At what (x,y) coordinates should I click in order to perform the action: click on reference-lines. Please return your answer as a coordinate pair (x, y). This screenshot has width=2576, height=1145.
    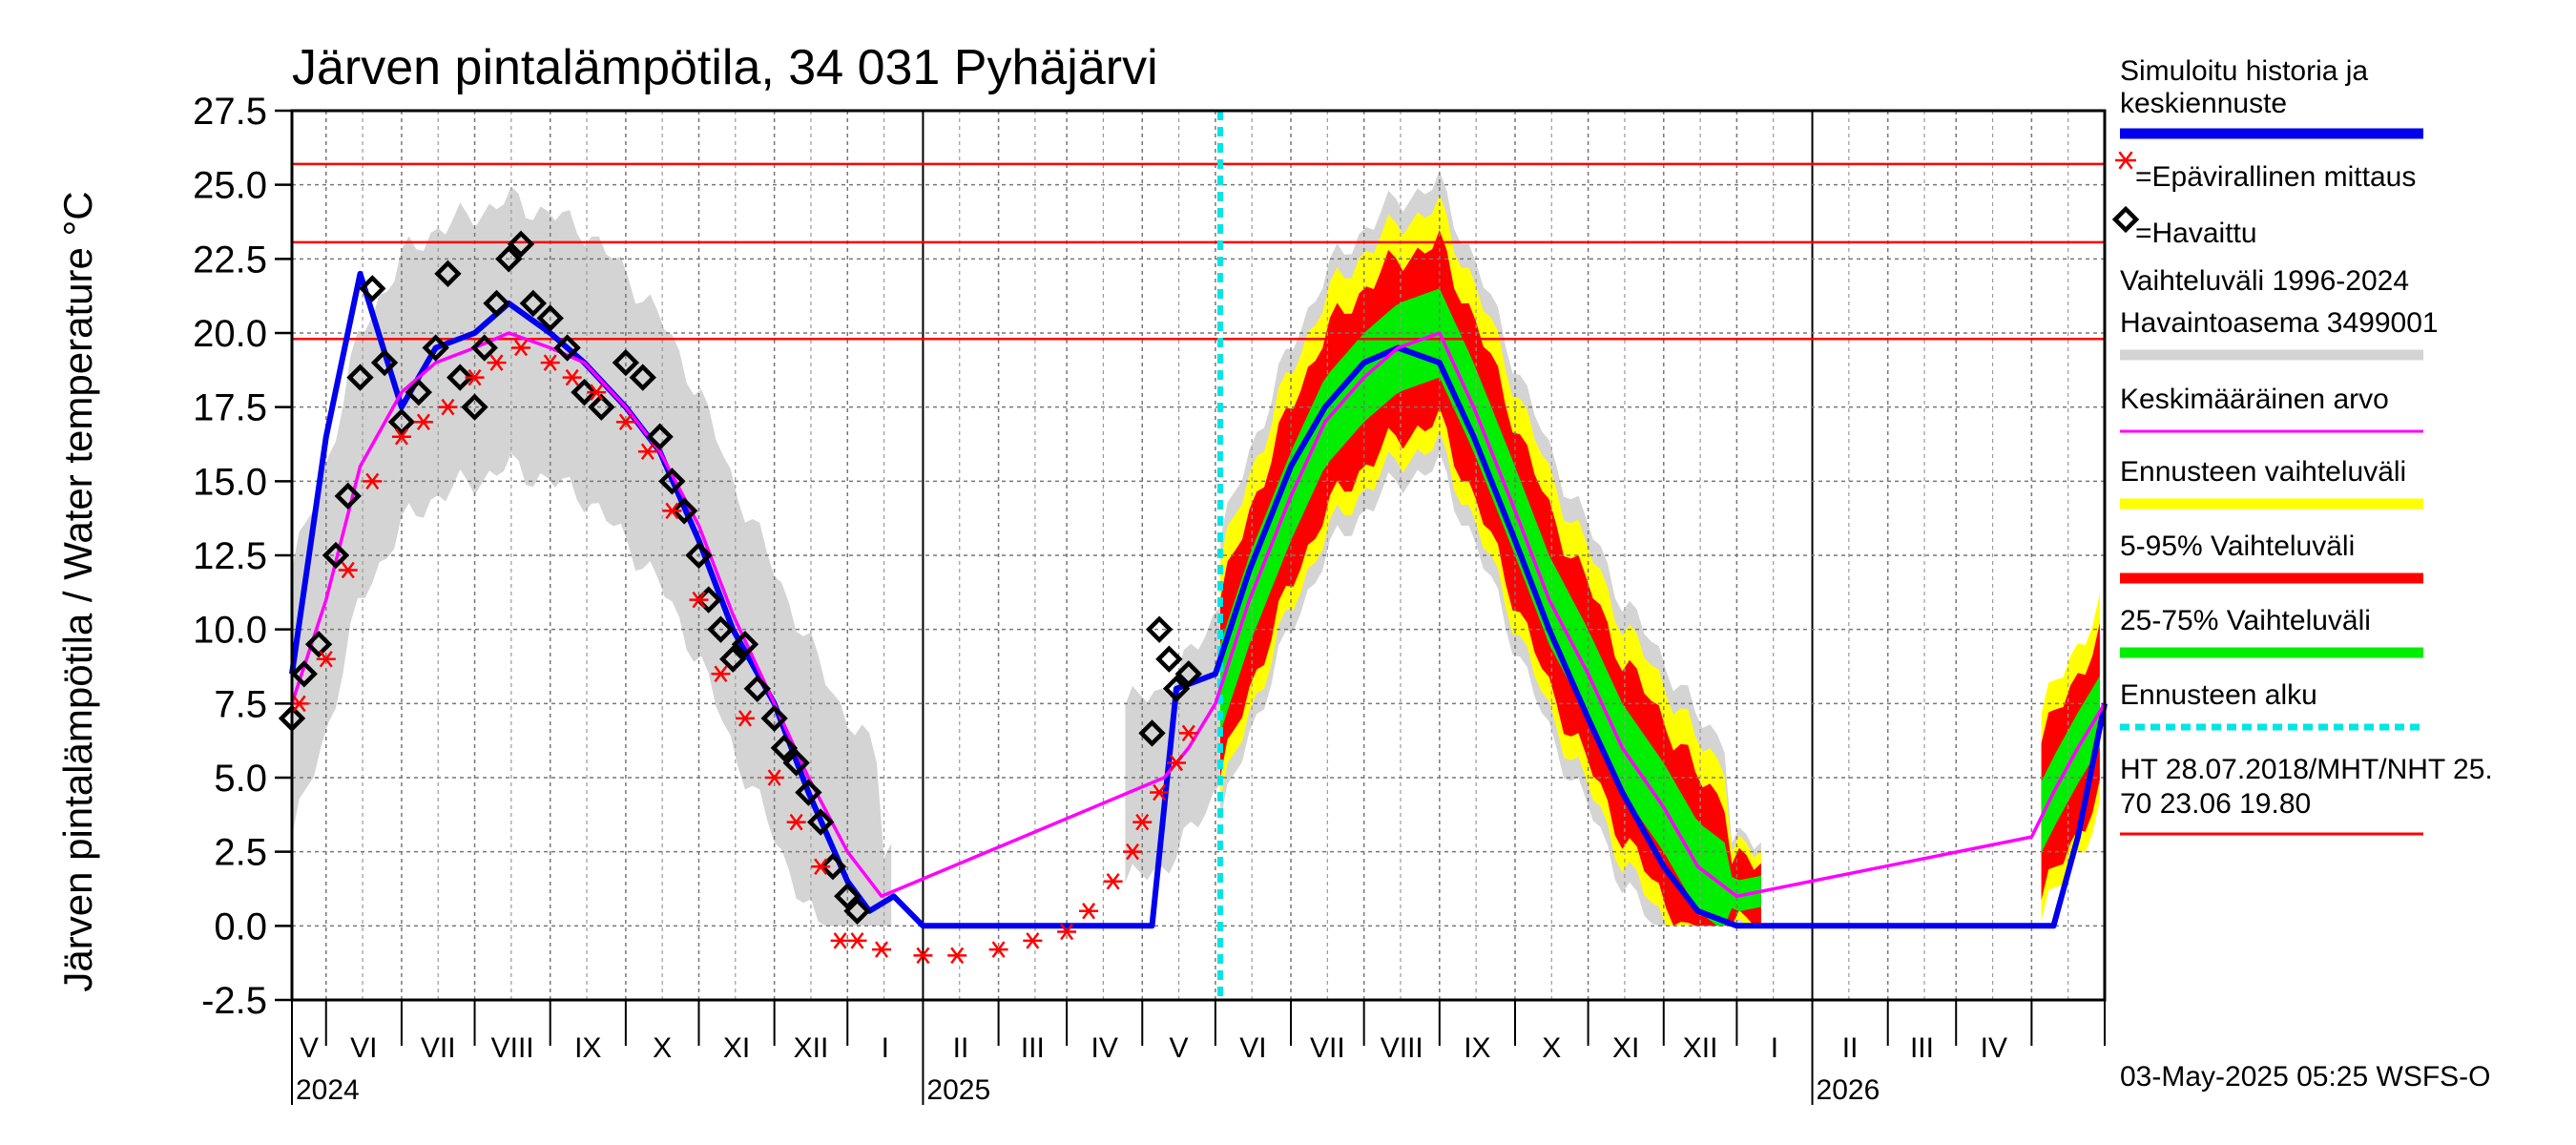
    Looking at the image, I should click on (1198, 252).